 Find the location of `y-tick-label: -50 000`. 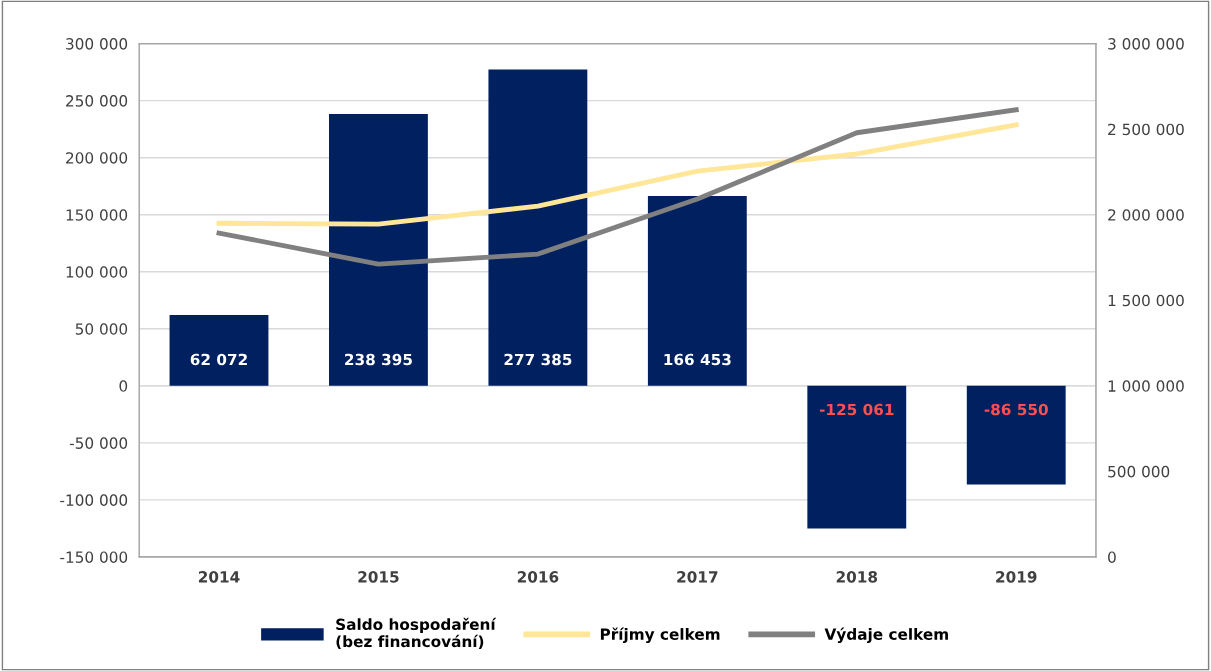

y-tick-label: -50 000 is located at coordinates (98, 443).